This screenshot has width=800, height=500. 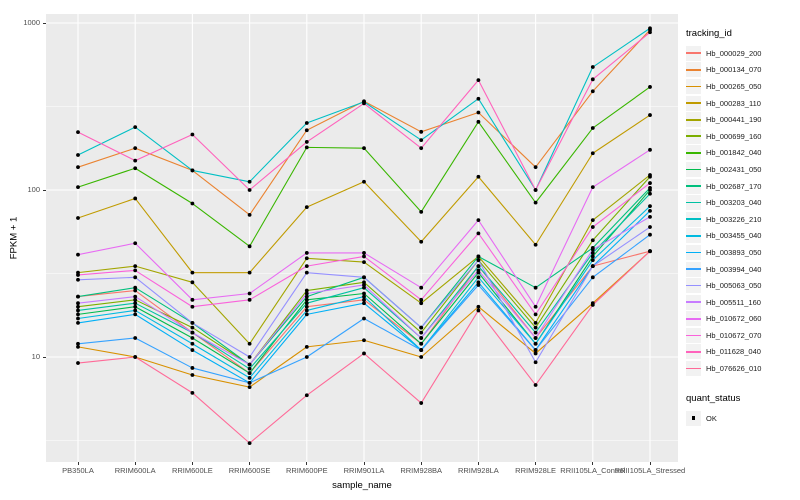 What do you see at coordinates (734, 70) in the screenshot?
I see `legend-label: Hb_000134_070` at bounding box center [734, 70].